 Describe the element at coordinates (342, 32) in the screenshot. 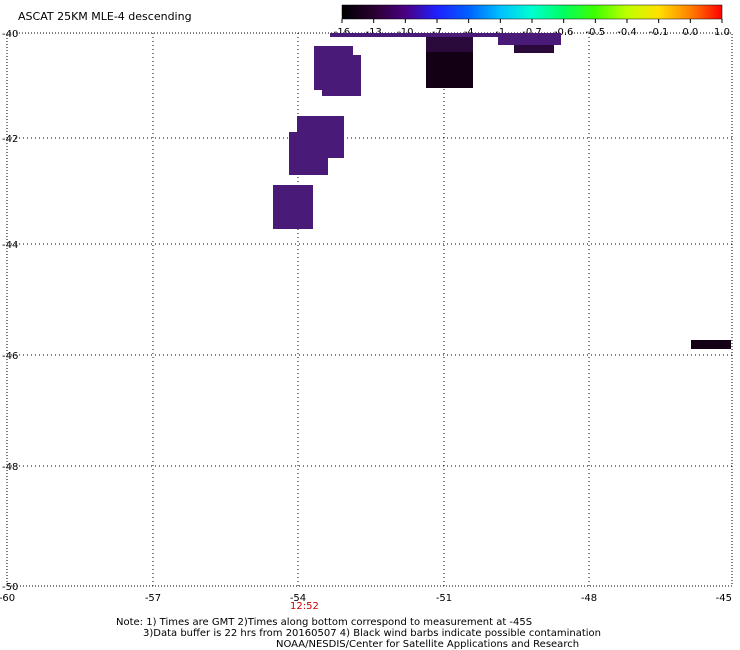

I see `colorbar-label: -16` at that location.